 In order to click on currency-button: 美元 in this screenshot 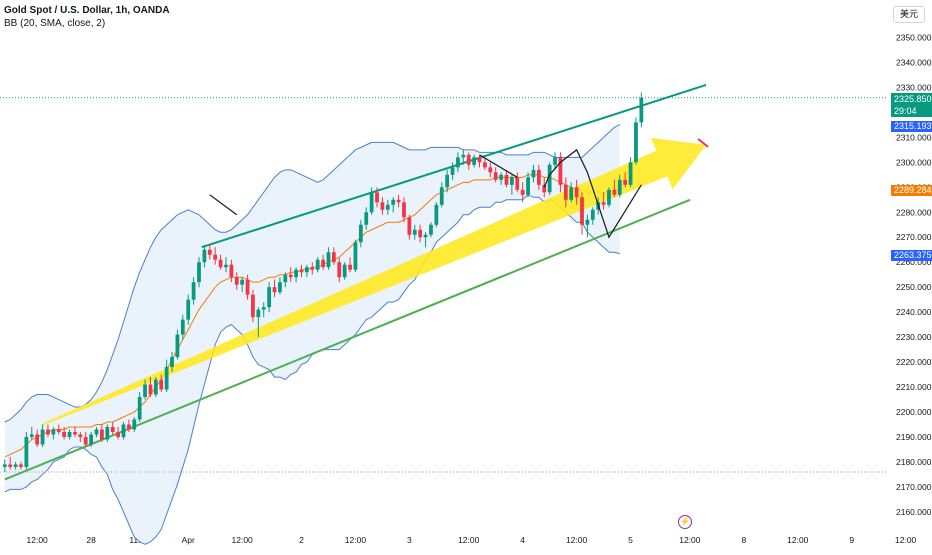, I will do `click(909, 14)`.